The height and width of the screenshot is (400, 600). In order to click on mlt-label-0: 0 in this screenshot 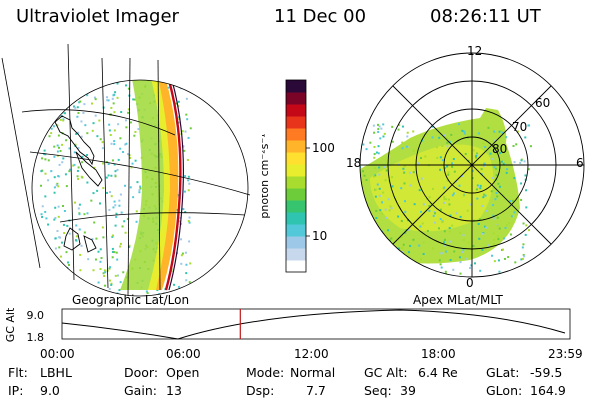, I will do `click(470, 283)`.